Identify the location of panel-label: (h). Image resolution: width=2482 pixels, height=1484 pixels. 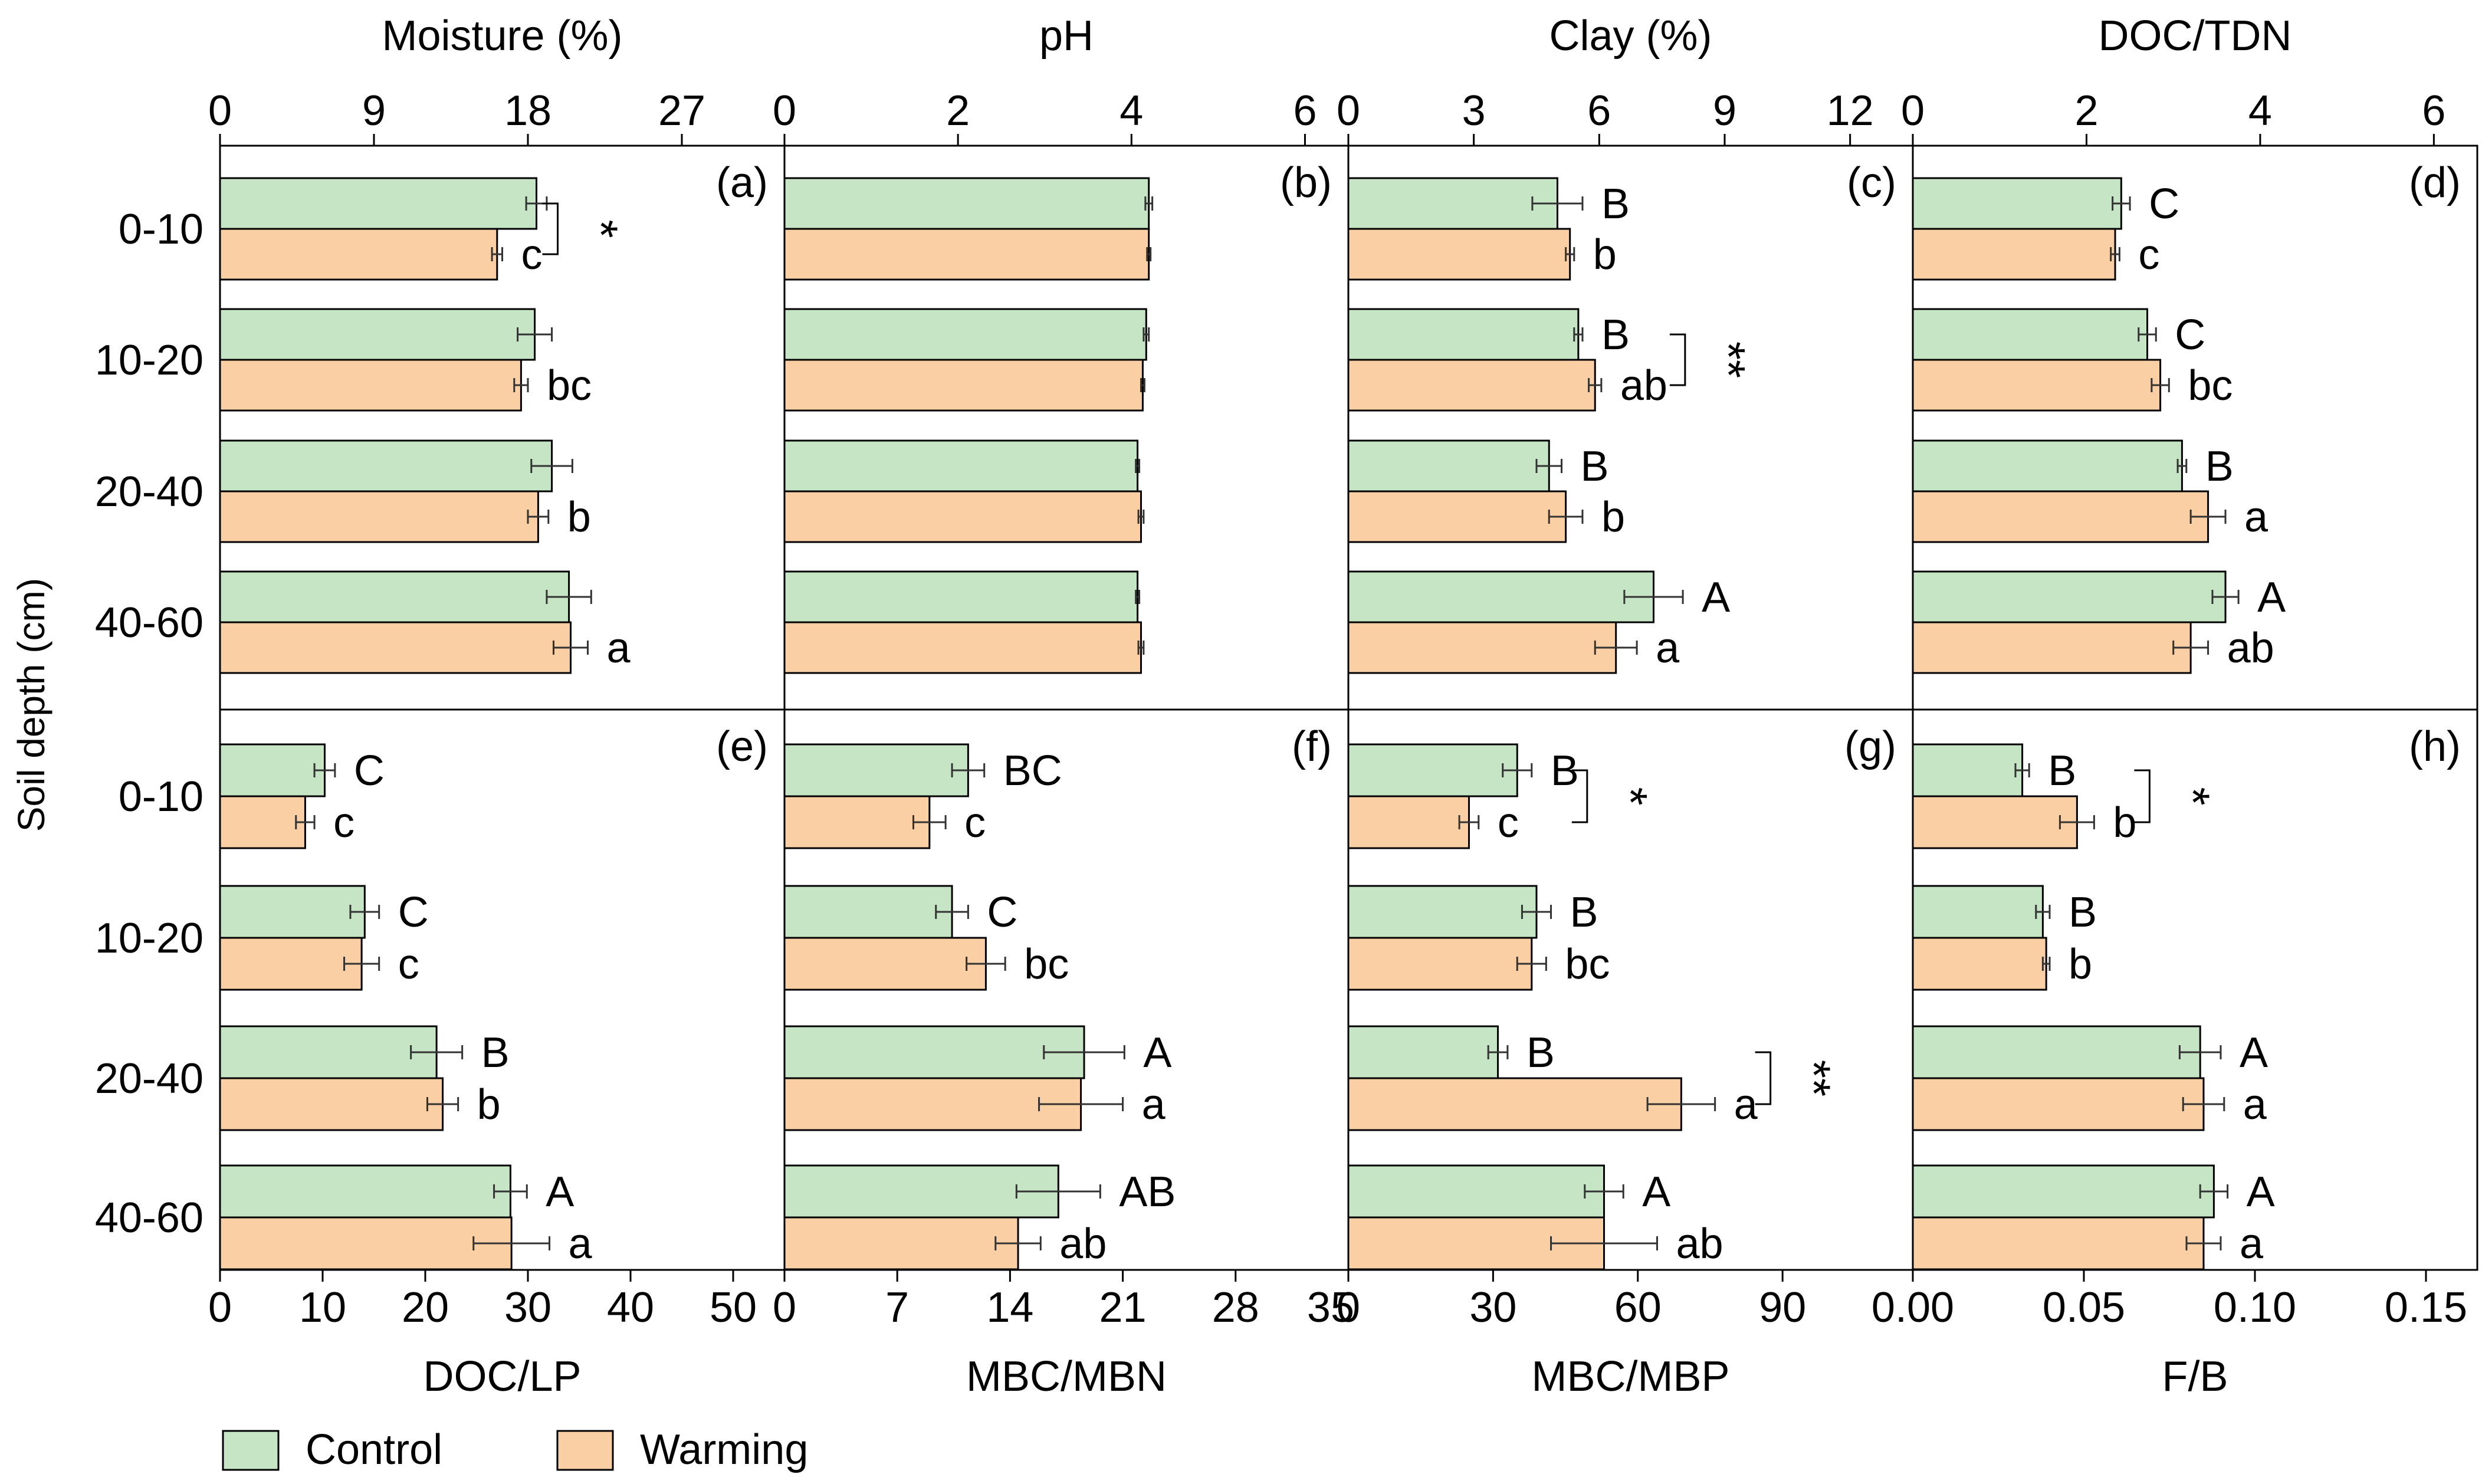
(2435, 746).